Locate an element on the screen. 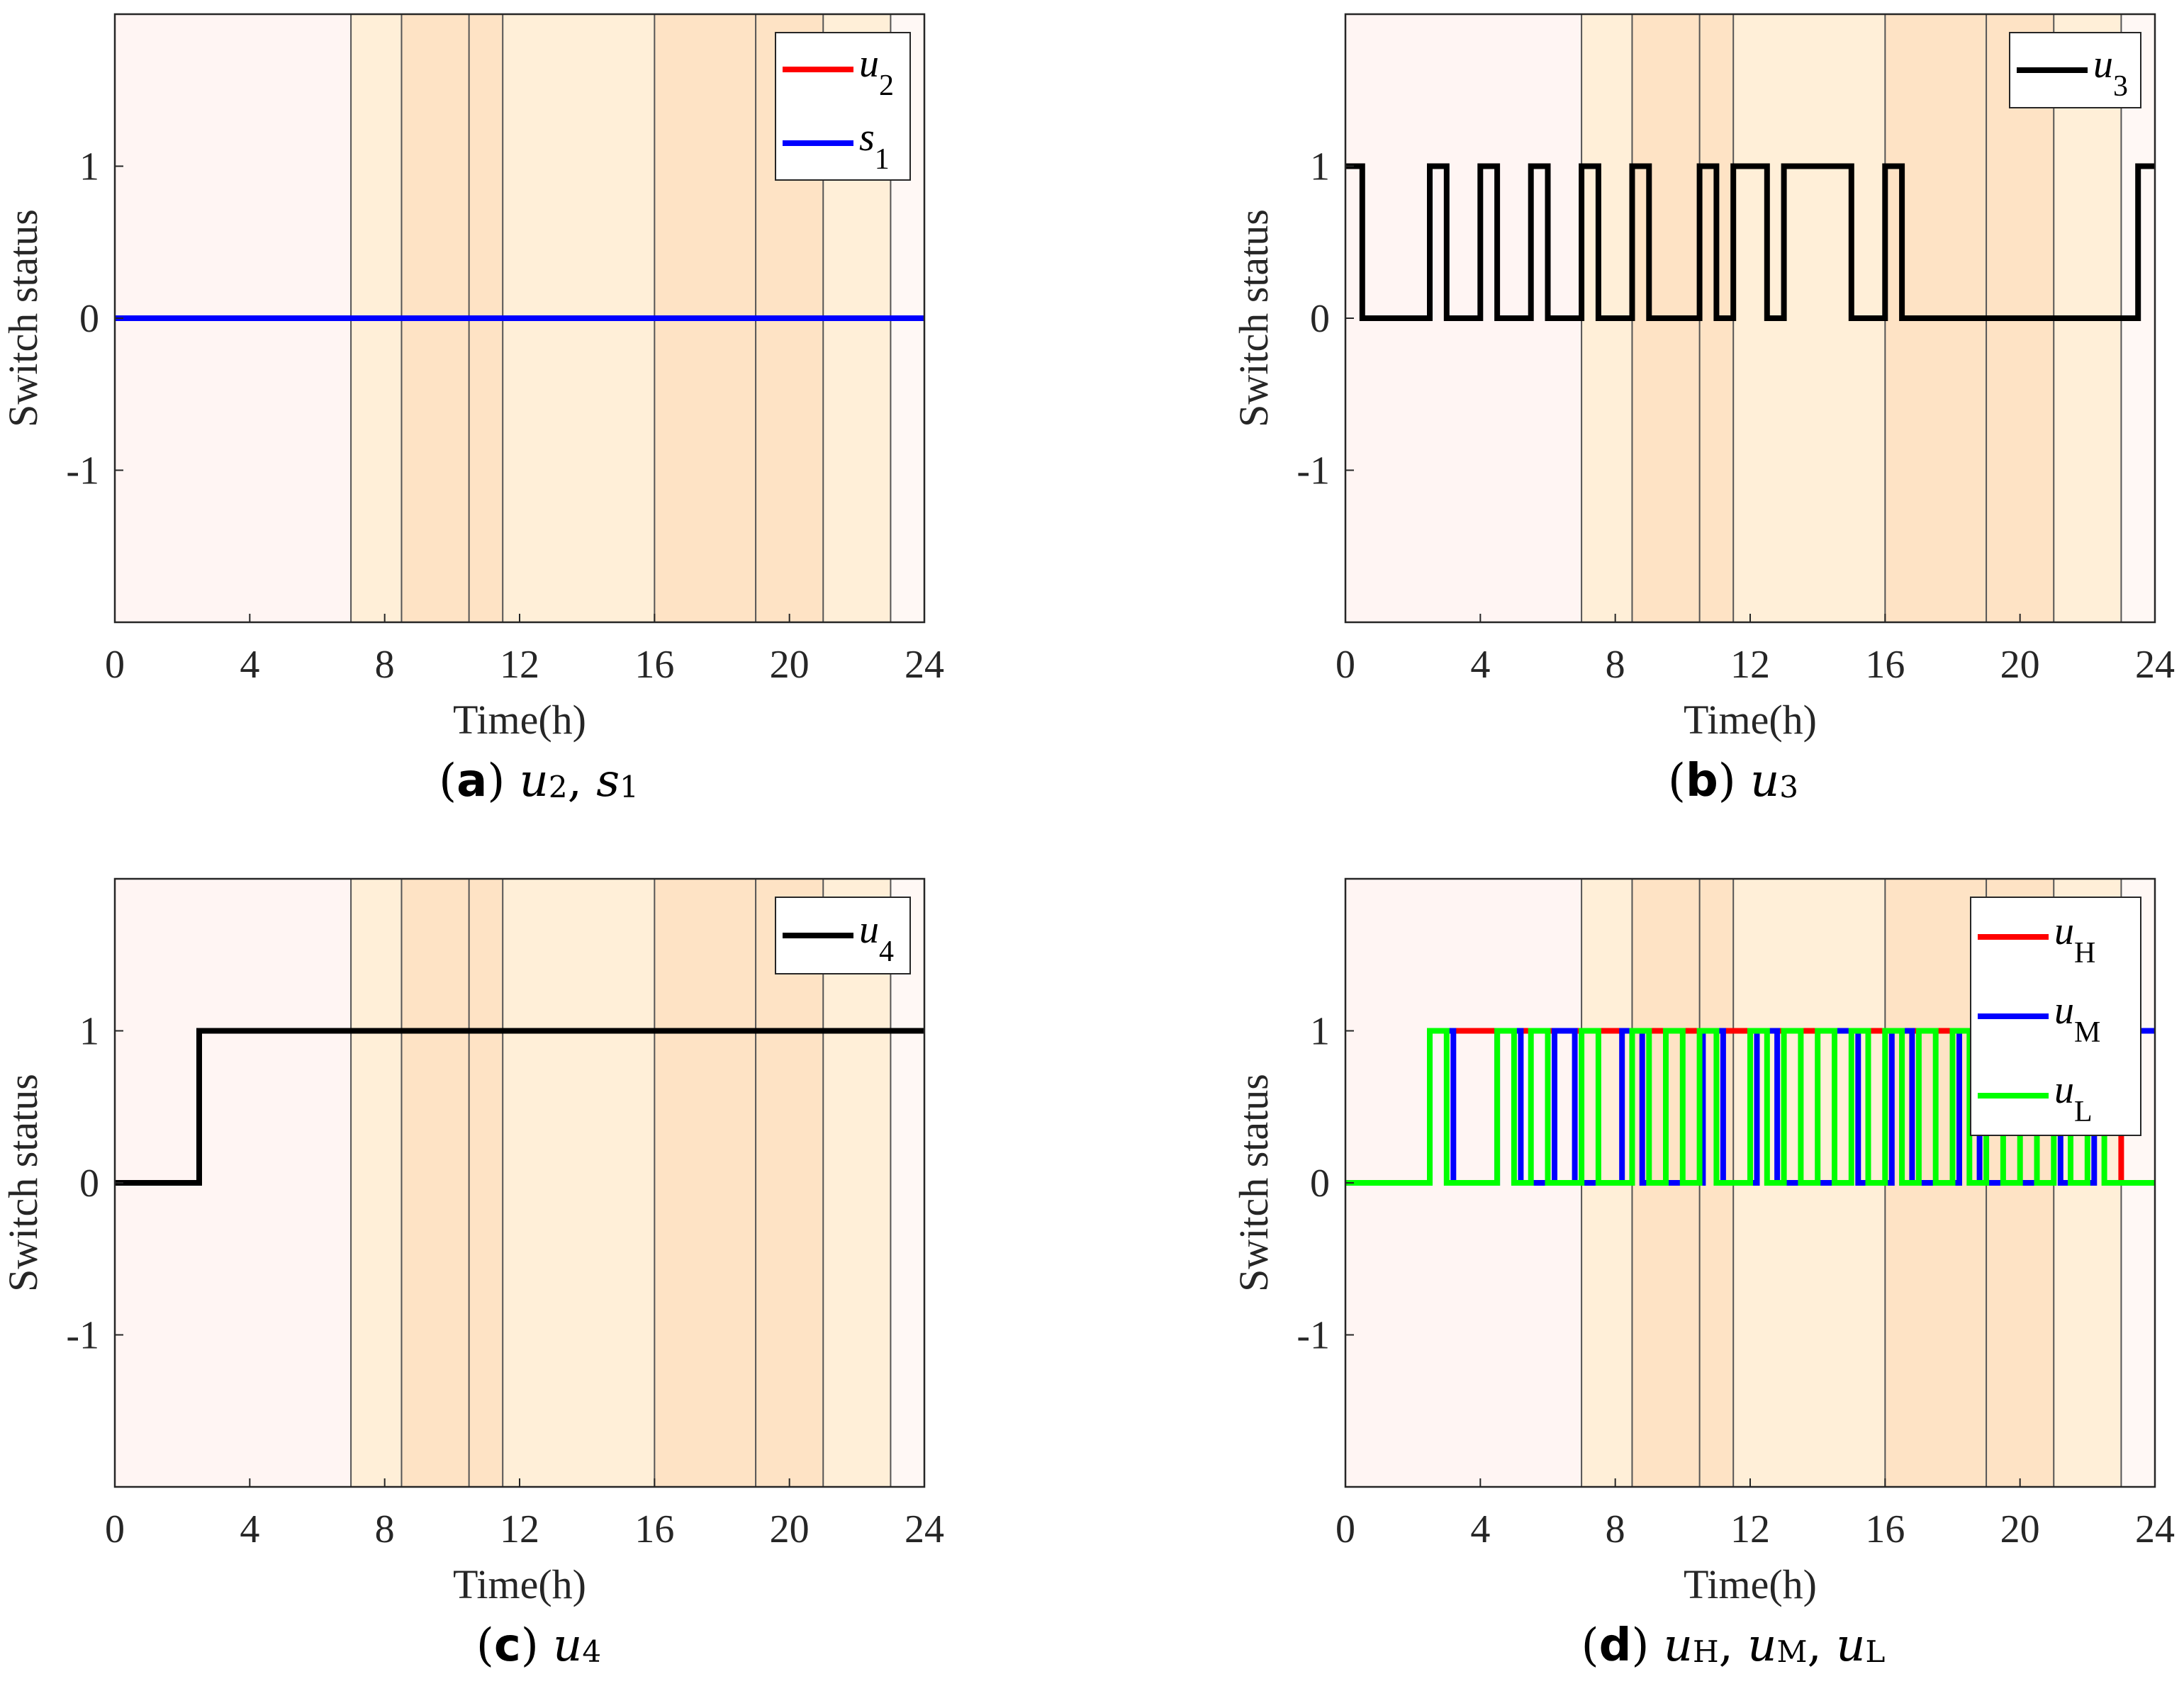 The width and height of the screenshot is (2184, 1691). caption-d: (d) uH, uM, uL is located at coordinates (1734, 1645).